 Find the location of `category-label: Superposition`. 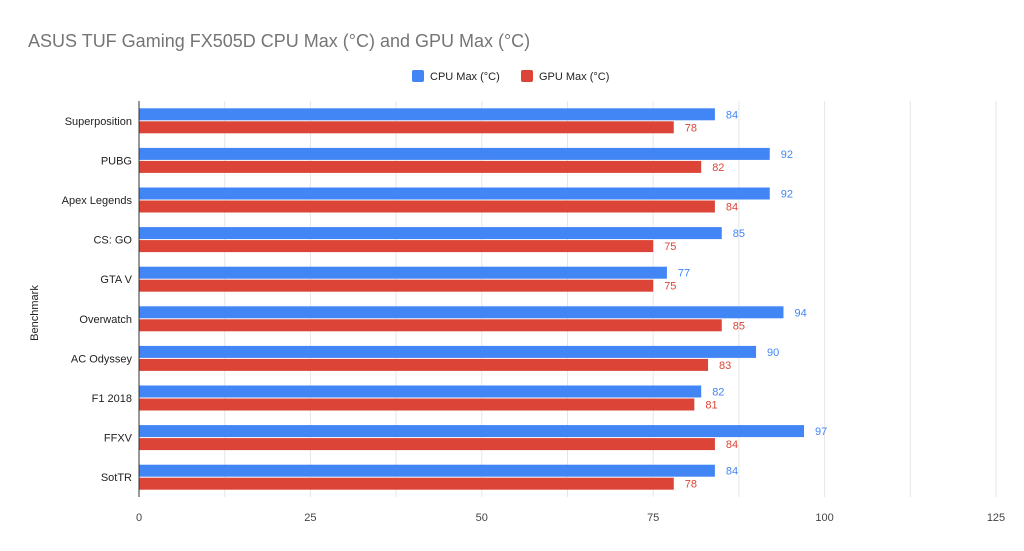

category-label: Superposition is located at coordinates (98, 122).